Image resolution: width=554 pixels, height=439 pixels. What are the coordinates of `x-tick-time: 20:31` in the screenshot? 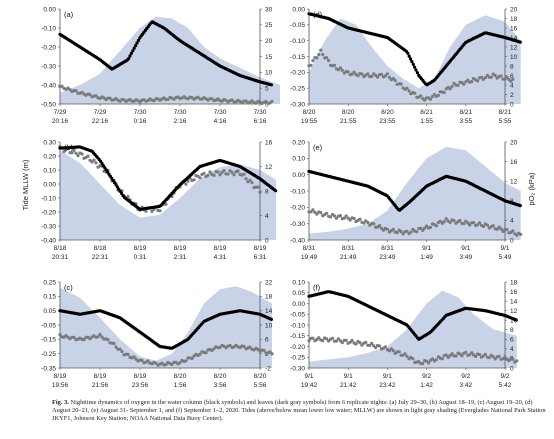 It's located at (60, 257).